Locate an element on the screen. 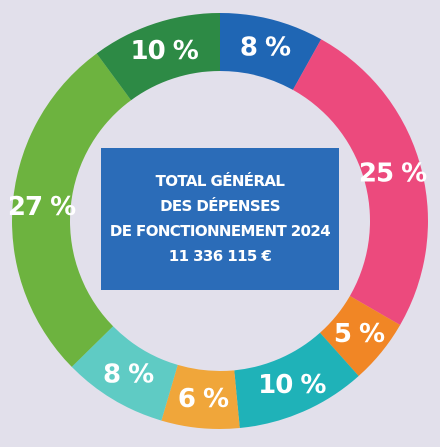  center-title-line-2: DES DÉPENSES is located at coordinates (220, 206).